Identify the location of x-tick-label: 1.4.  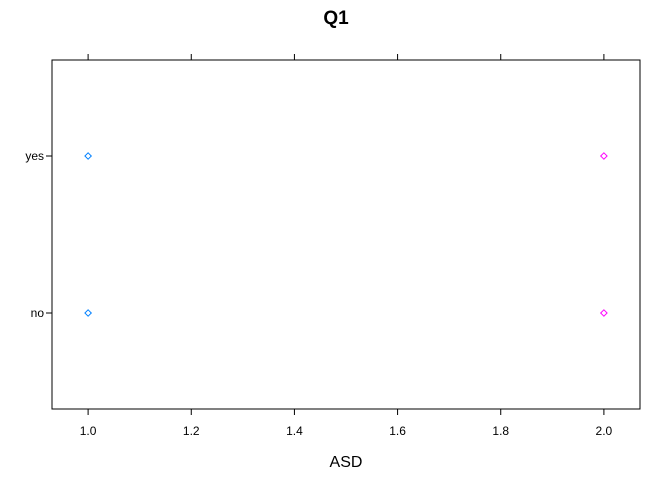
(294, 431).